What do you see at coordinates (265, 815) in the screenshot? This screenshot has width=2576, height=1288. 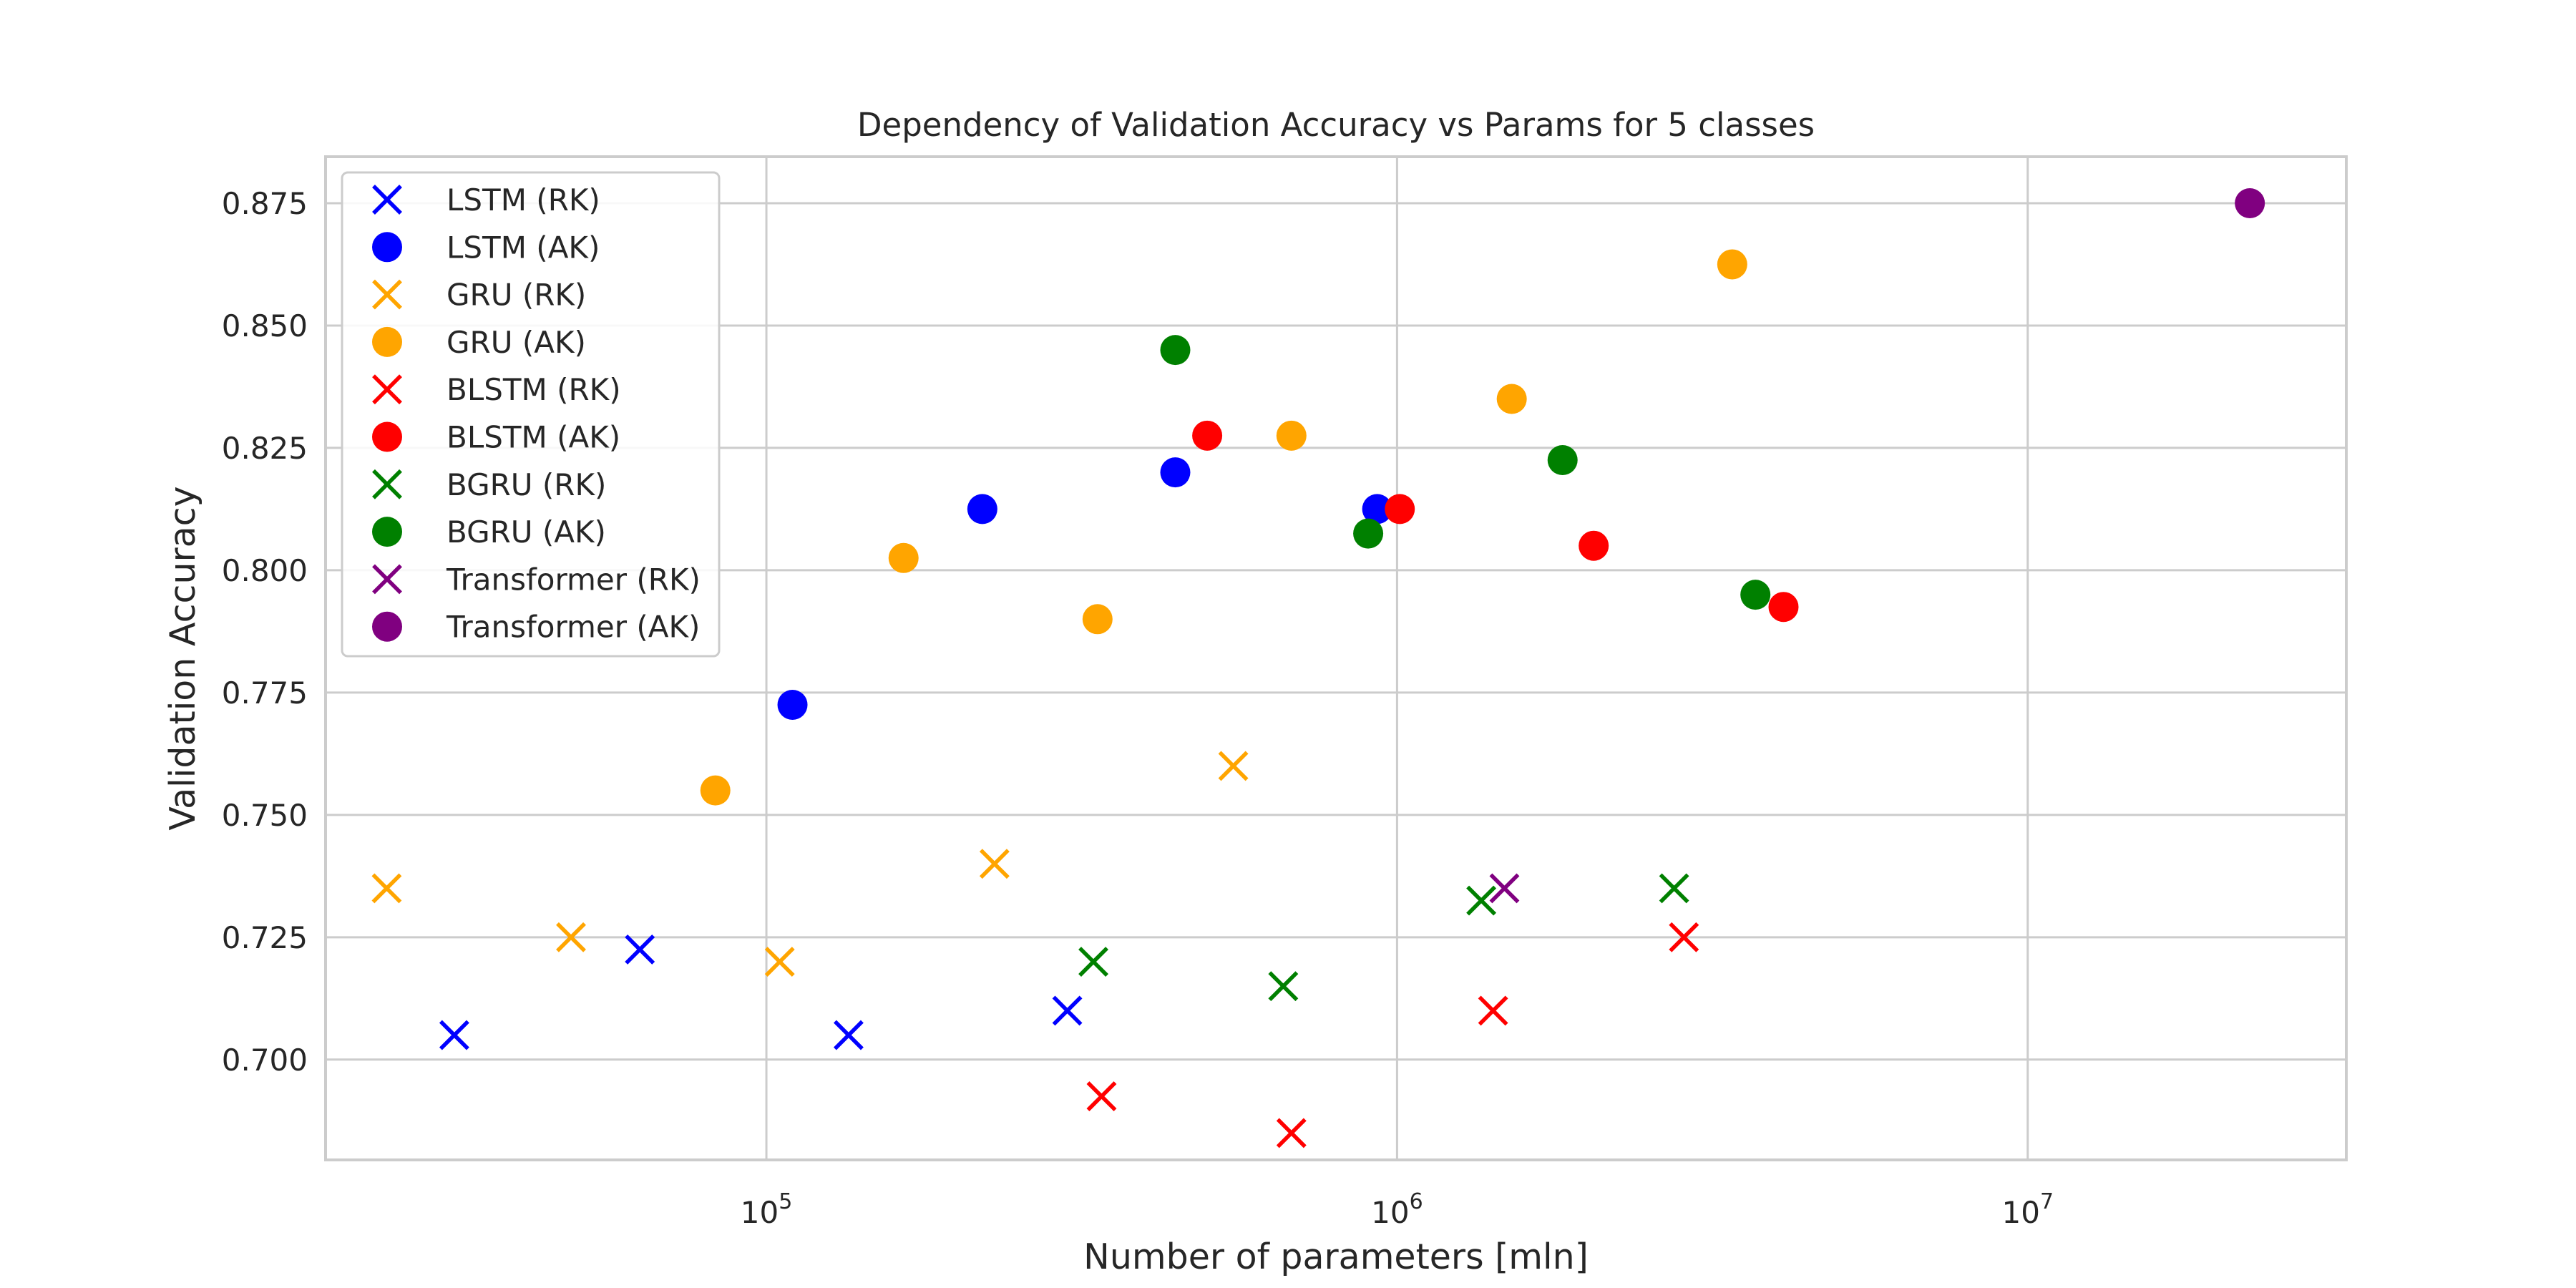 I see `y-tick-label: 0.750` at bounding box center [265, 815].